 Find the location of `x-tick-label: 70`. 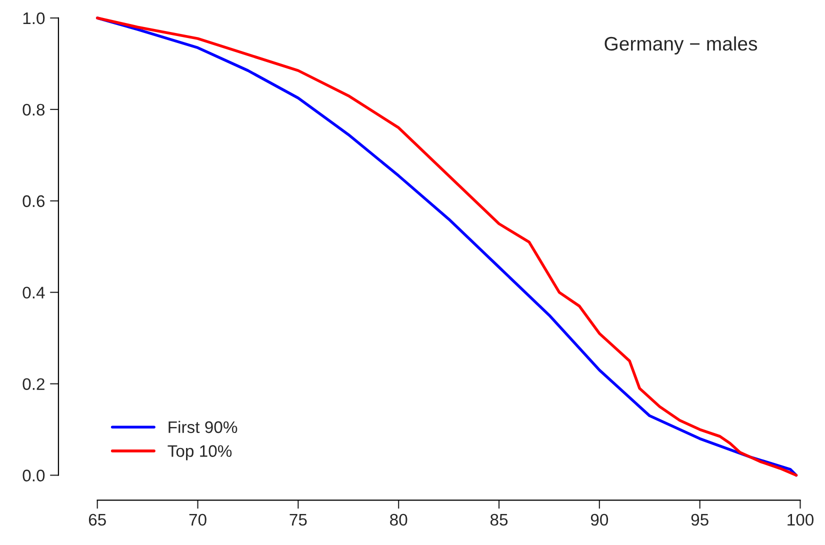

x-tick-label: 70 is located at coordinates (197, 520).